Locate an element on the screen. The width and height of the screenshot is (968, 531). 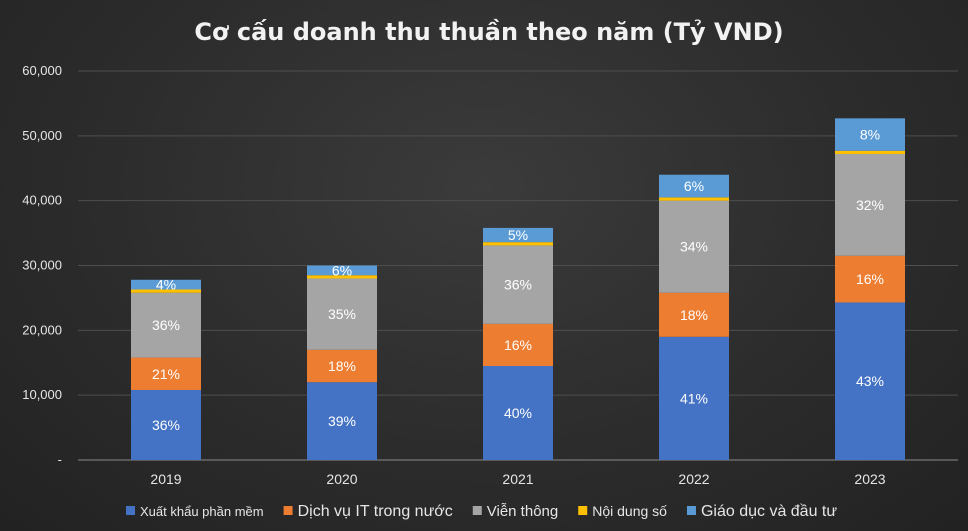
x-tick-label: 2023 is located at coordinates (869, 479).